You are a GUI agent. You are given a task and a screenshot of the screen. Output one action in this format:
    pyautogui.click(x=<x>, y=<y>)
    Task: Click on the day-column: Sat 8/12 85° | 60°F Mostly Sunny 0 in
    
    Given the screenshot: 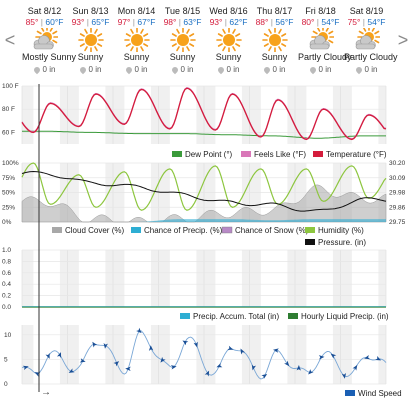 What is the action you would take?
    pyautogui.click(x=49, y=40)
    